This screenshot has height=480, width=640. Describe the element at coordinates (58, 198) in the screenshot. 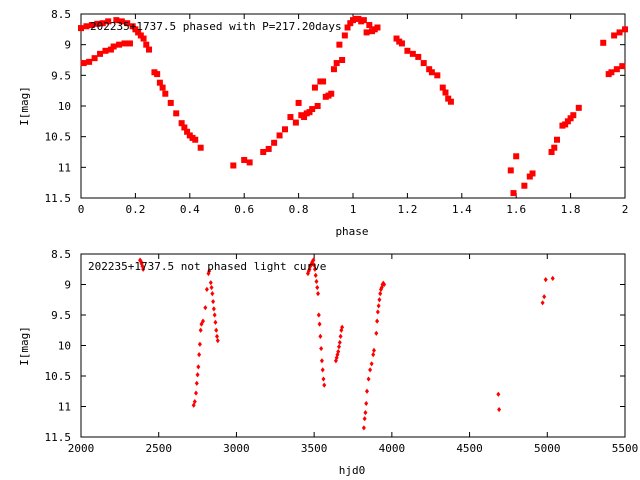

I see `phased-y-tick-label: 11.5` at that location.